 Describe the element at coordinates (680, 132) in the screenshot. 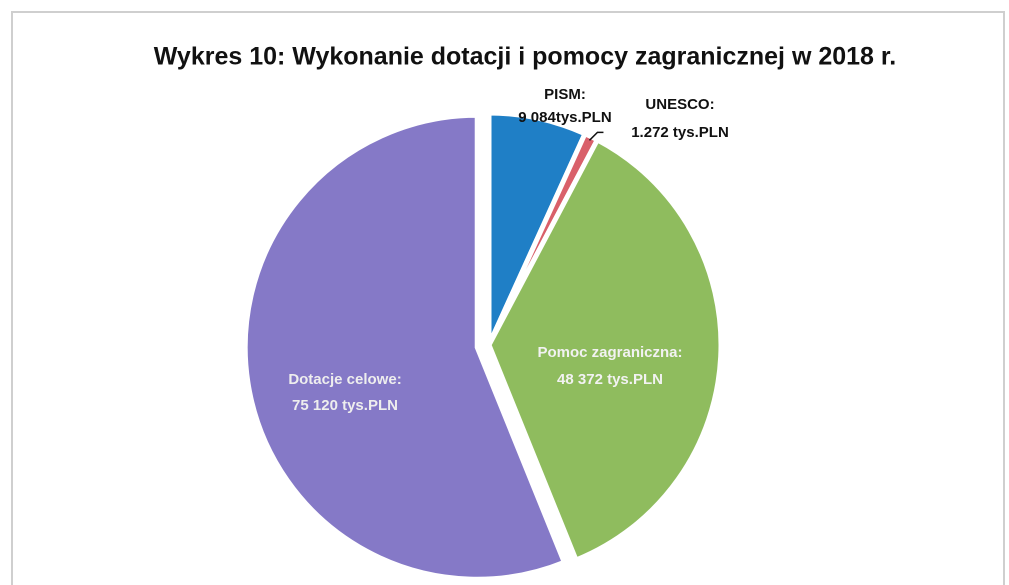

I see `slice-value-label: 1.272 tys.PLN` at that location.